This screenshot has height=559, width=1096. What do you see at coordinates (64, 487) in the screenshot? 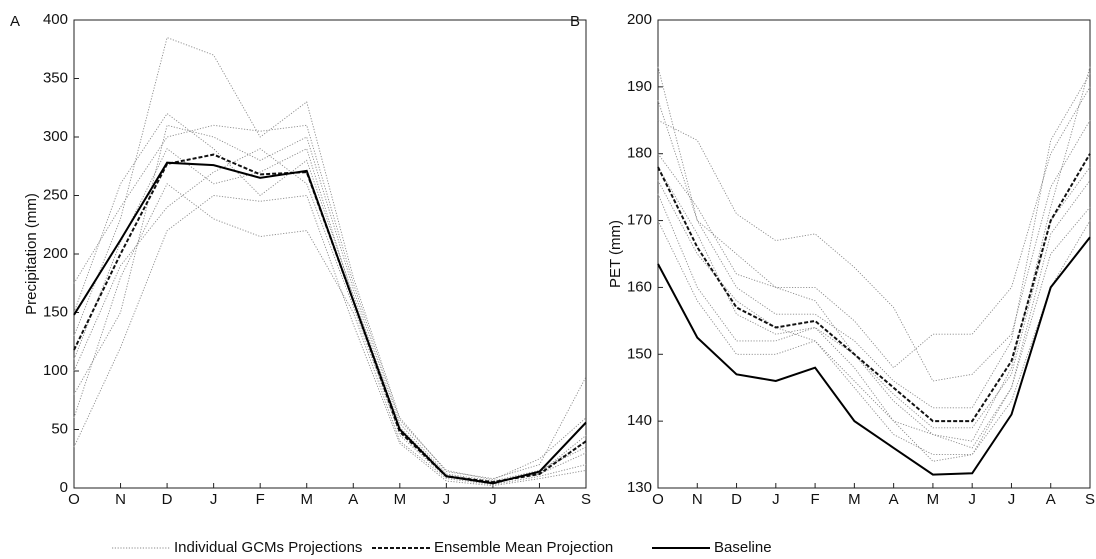
I see `y-tick-label: 0` at bounding box center [64, 487].